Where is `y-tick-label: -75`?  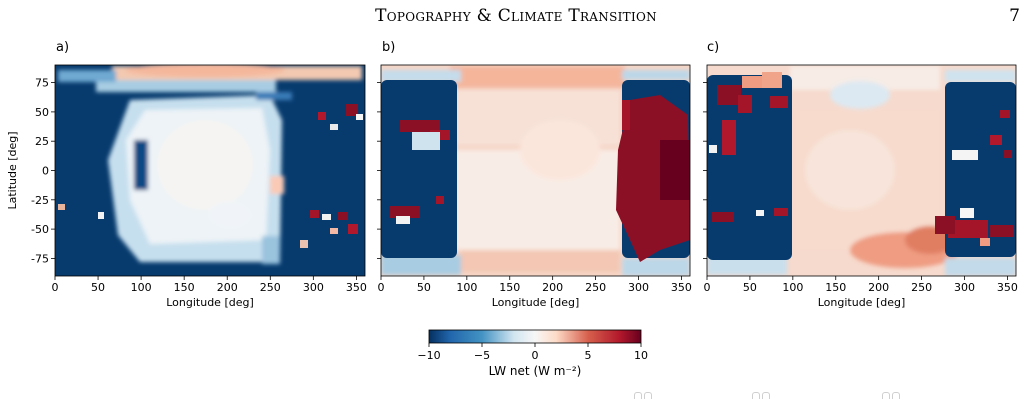
y-tick-label: -75 is located at coordinates (40, 258).